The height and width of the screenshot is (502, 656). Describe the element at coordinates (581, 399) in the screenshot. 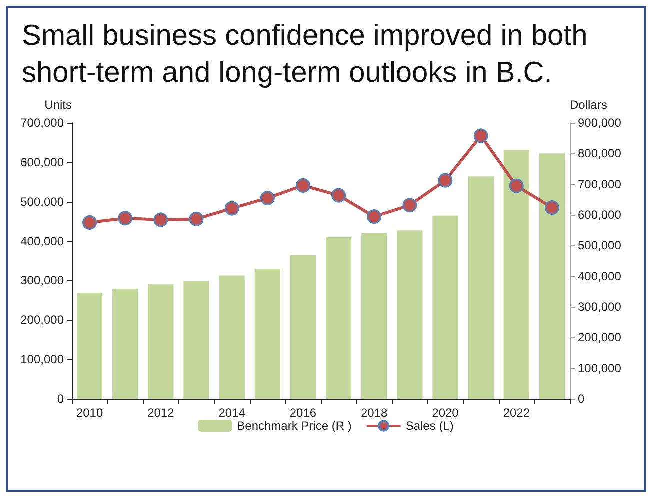

I see `y2-tick-label: 0` at that location.